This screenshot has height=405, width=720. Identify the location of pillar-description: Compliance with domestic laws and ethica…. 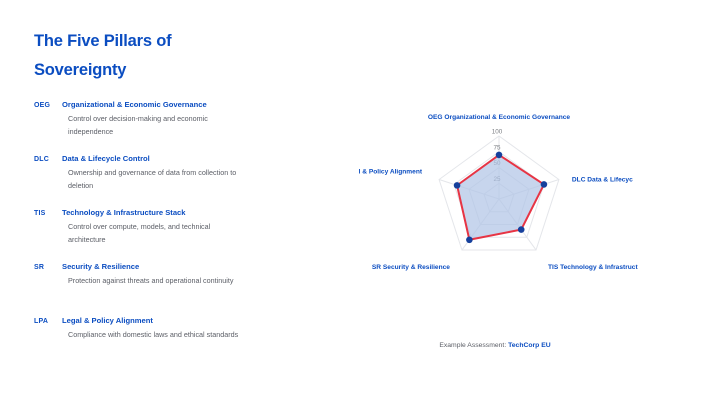
(153, 334).